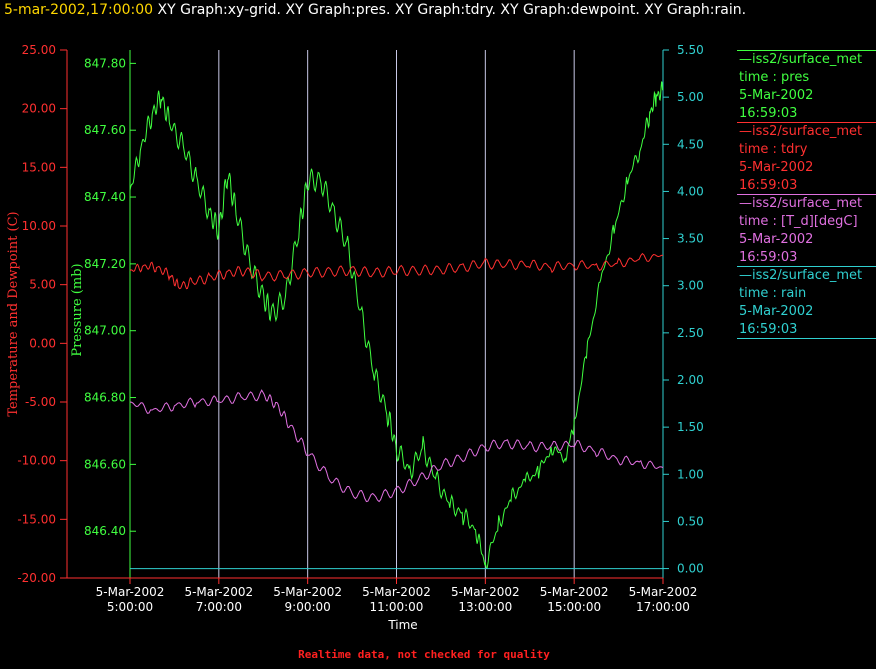 The height and width of the screenshot is (669, 876). I want to click on pressure-tick-label: 847.80, so click(105, 63).